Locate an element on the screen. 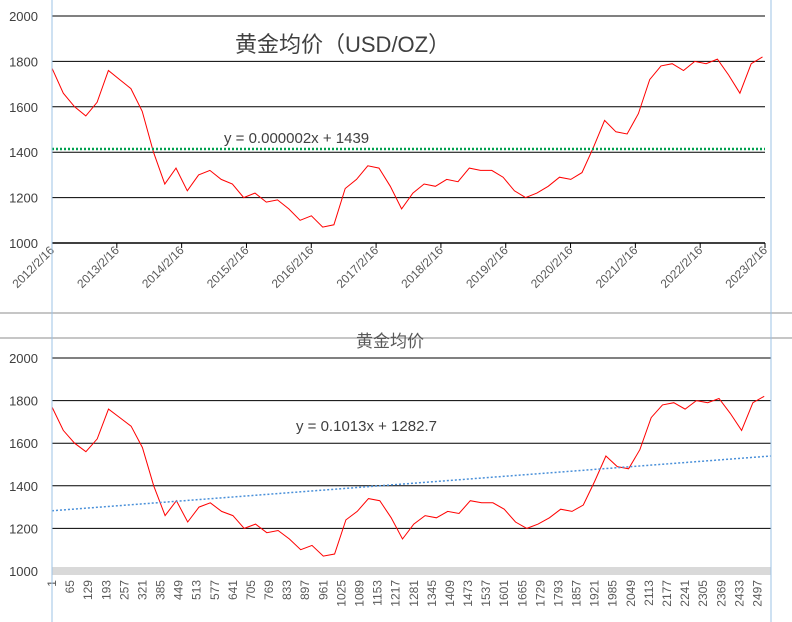  x-tick-label: 1601 is located at coordinates (504, 593).